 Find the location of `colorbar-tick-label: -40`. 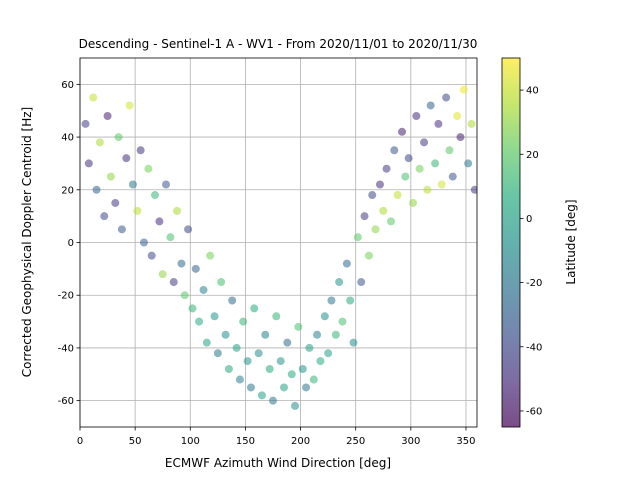

colorbar-tick-label: -40 is located at coordinates (534, 347).